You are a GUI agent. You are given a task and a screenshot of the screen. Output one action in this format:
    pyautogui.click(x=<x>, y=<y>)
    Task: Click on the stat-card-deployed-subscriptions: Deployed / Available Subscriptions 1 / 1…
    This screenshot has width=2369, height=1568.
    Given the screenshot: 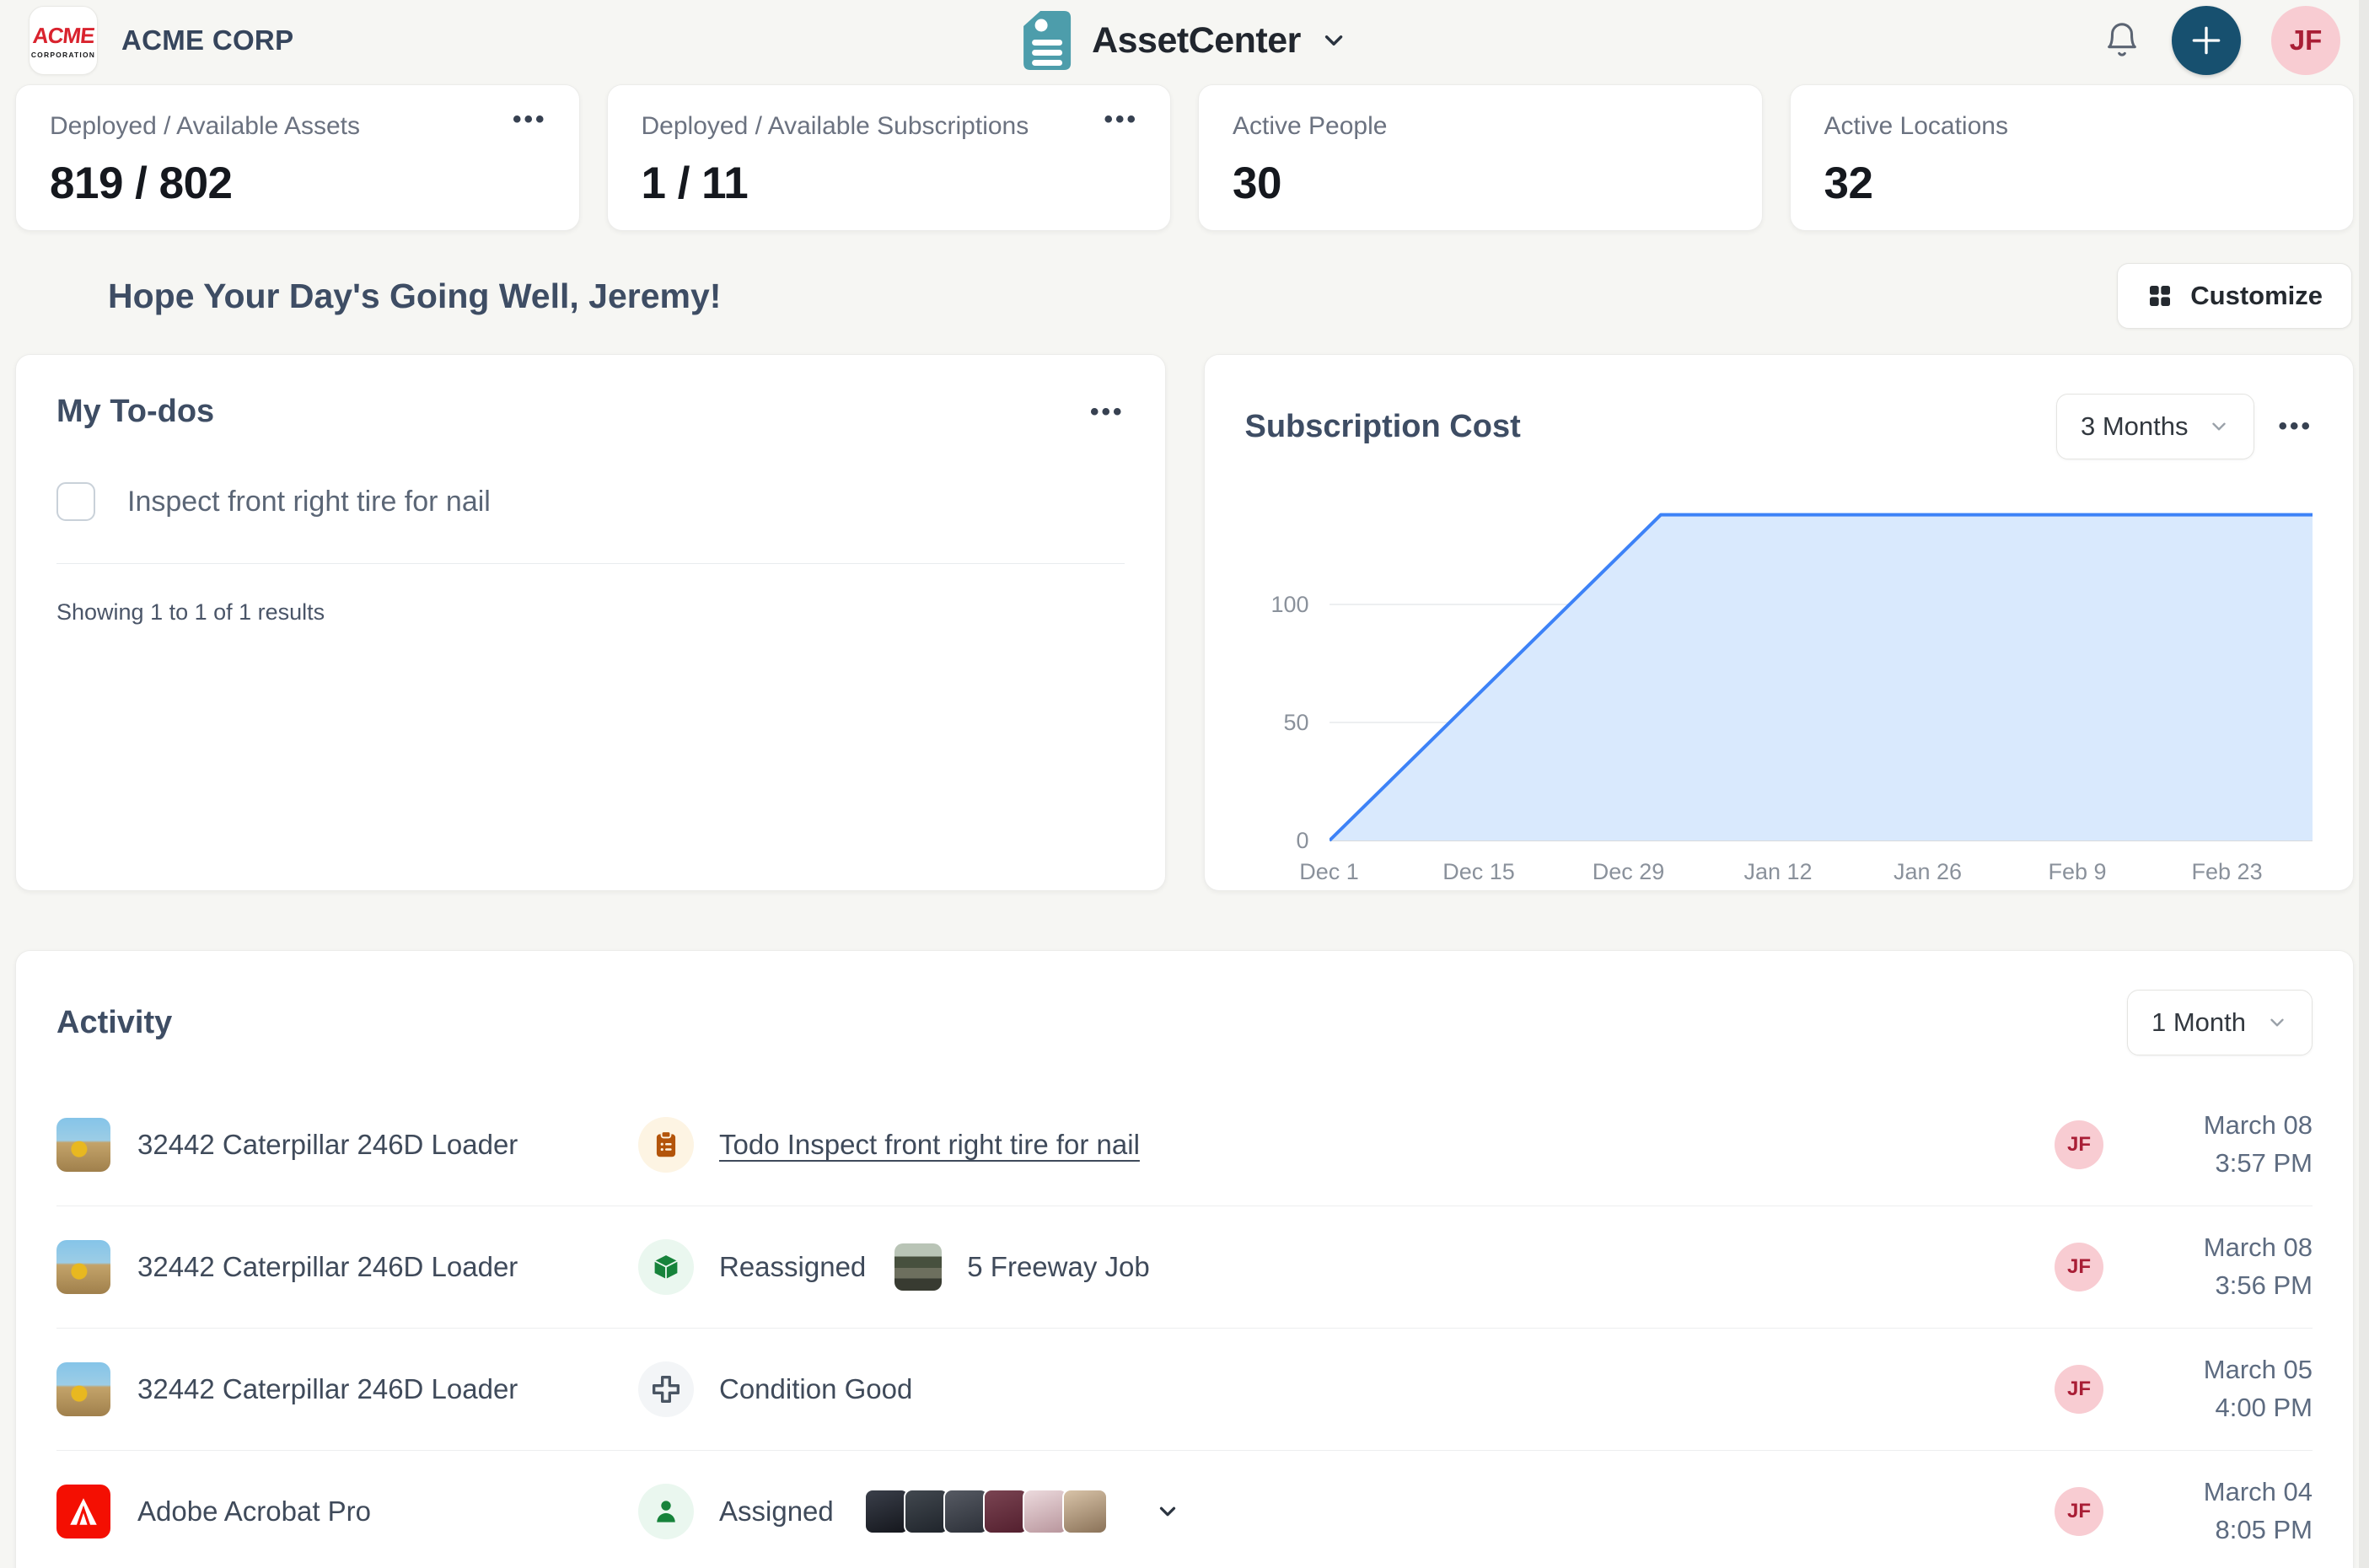 What is the action you would take?
    pyautogui.click(x=888, y=158)
    